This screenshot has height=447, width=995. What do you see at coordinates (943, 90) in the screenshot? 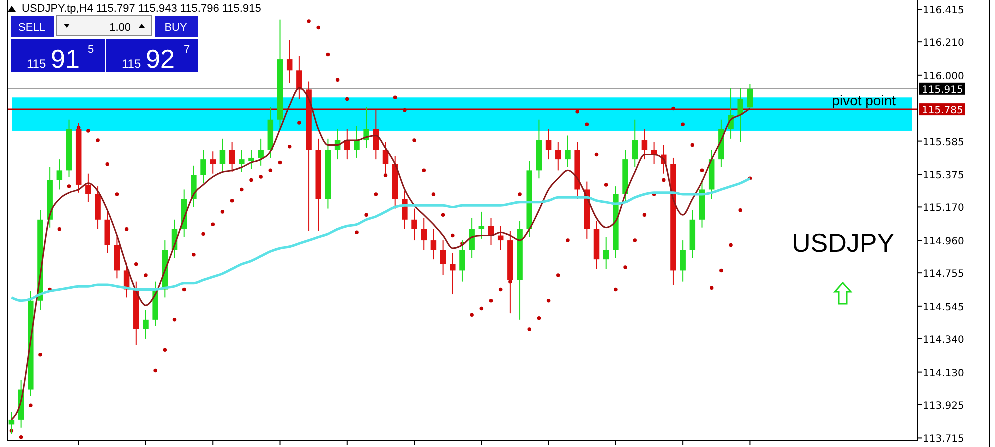
I see `text: 115.915` at bounding box center [943, 90].